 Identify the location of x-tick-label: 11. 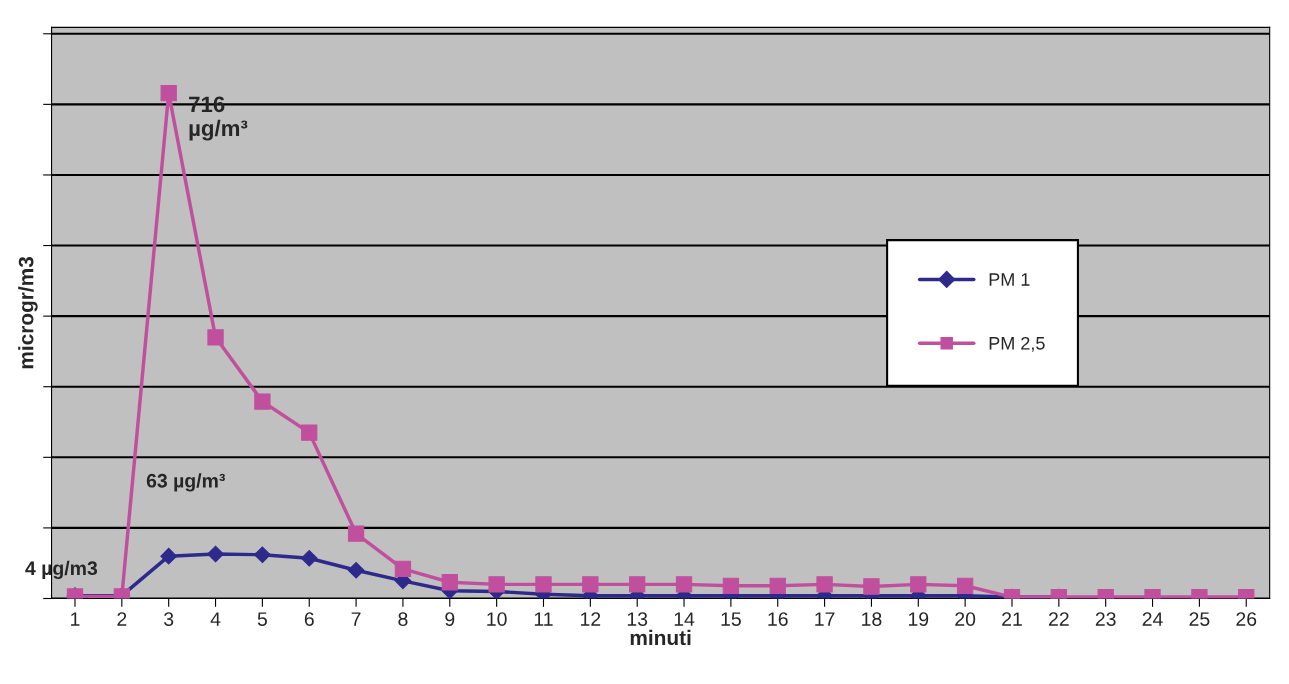
(543, 619).